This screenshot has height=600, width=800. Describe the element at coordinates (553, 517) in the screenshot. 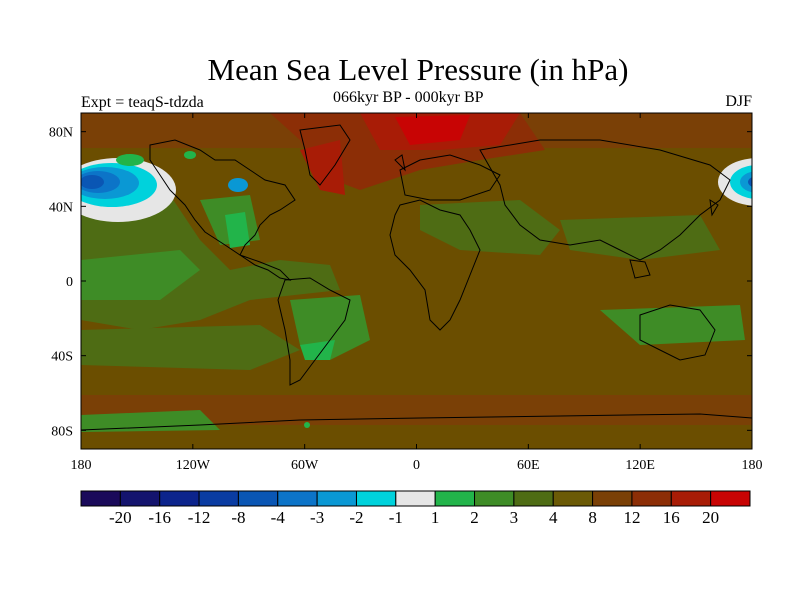

I see `colorbar-label: 4` at that location.